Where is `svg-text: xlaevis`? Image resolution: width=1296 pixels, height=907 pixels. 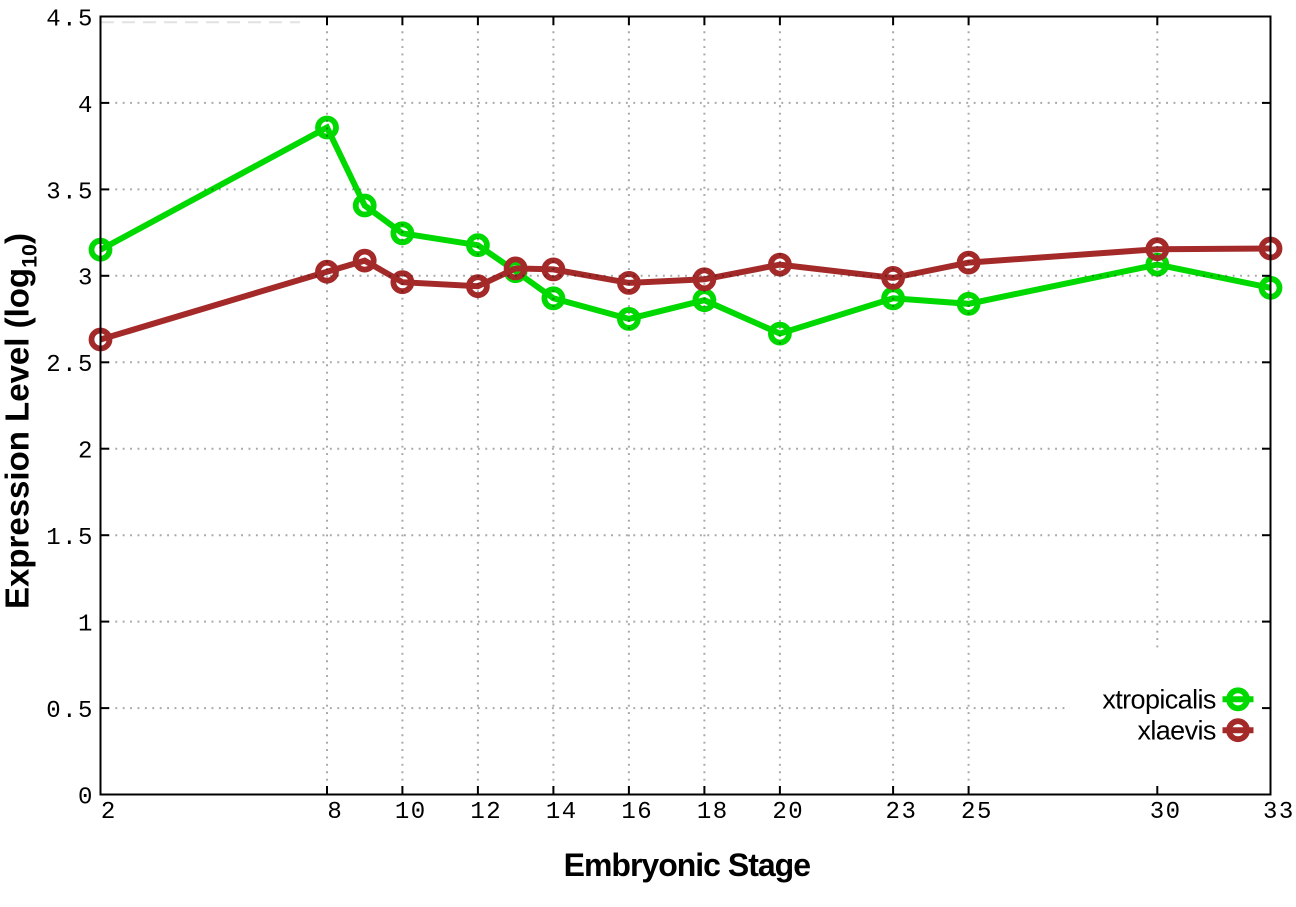 svg-text: xlaevis is located at coordinates (1176, 731).